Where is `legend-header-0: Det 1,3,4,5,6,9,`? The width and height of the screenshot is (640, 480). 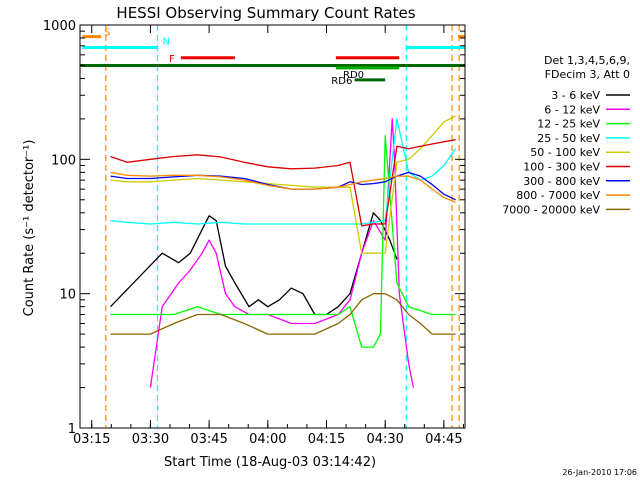
legend-header-0: Det 1,3,4,5,6,9, is located at coordinates (587, 60).